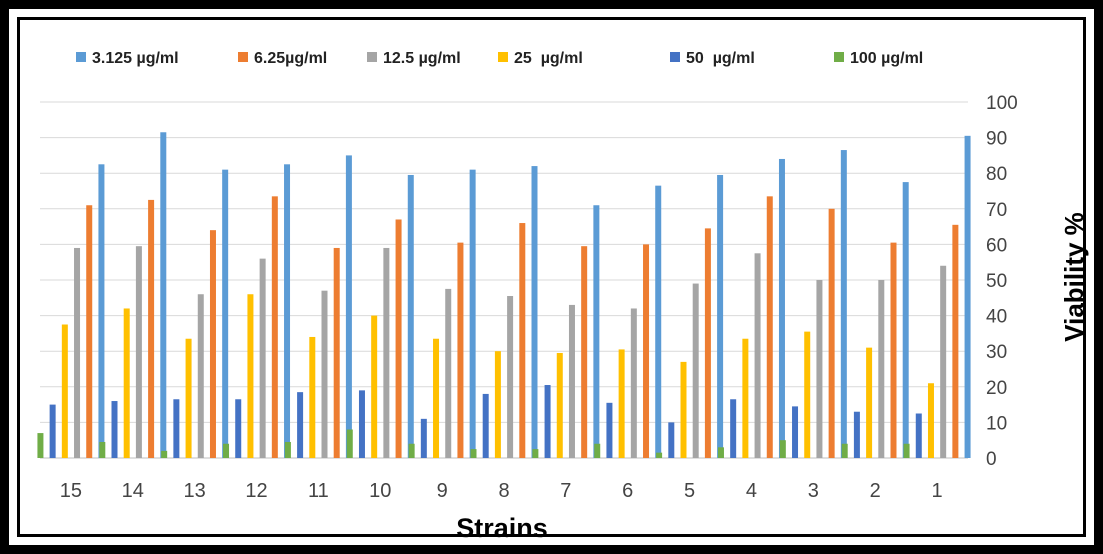  Describe the element at coordinates (195, 491) in the screenshot. I see `x-tick-label: 13` at that location.